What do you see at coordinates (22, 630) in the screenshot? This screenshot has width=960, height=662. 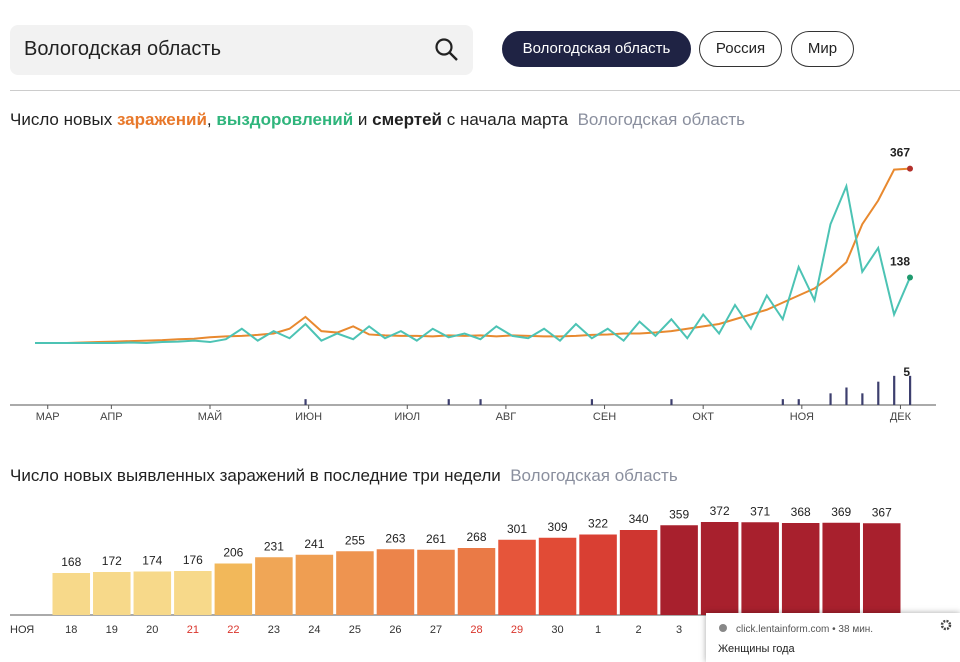 I see `x-axis-label: НОЯ` at bounding box center [22, 630].